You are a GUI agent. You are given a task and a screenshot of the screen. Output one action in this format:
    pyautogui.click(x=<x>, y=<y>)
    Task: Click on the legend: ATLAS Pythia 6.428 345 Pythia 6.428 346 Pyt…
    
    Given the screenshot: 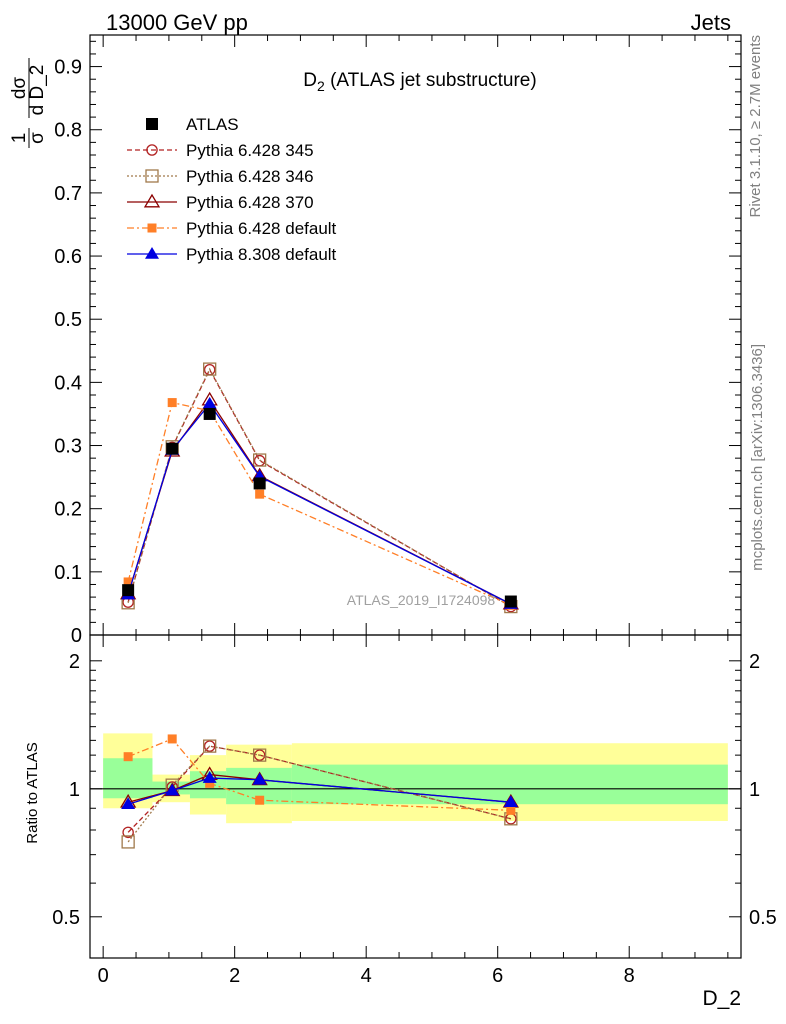 What is the action you would take?
    pyautogui.click(x=232, y=189)
    